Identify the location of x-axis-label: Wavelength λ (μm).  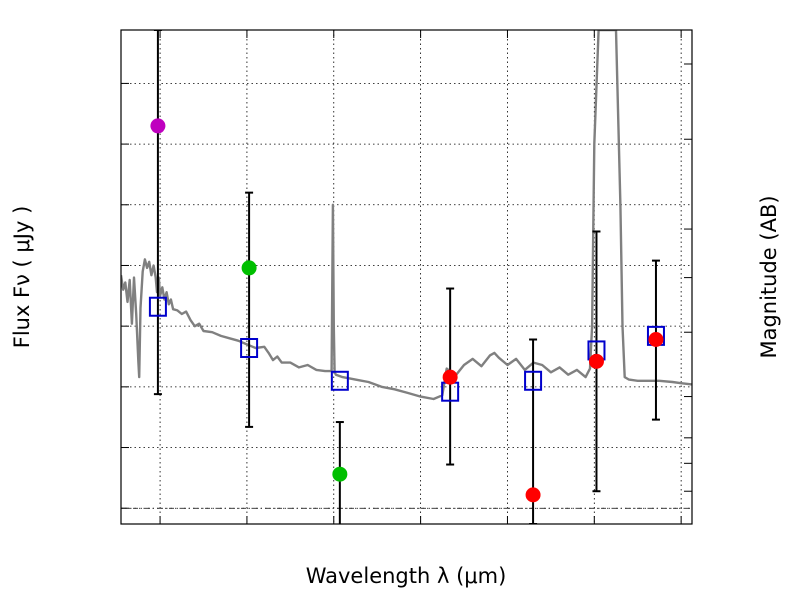
(406, 576).